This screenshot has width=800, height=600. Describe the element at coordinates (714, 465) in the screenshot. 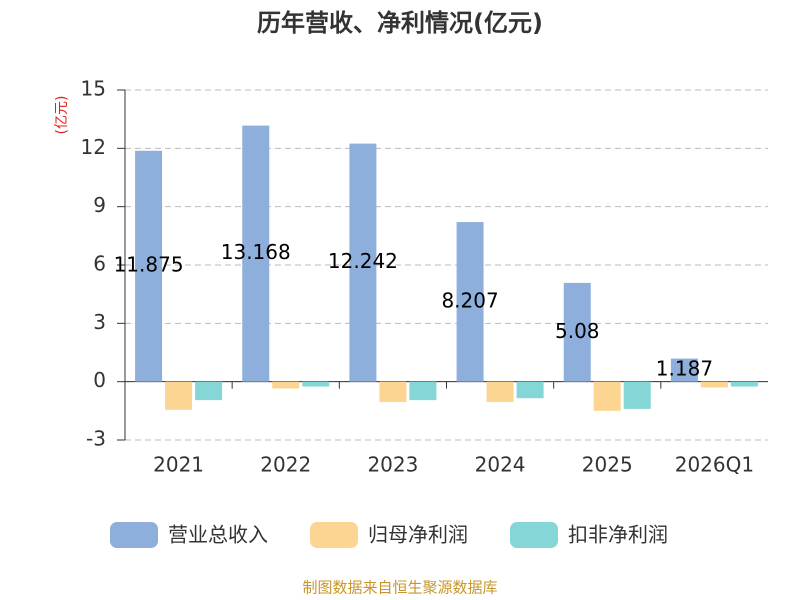

I see `x-tick-label: 2026Q1` at that location.